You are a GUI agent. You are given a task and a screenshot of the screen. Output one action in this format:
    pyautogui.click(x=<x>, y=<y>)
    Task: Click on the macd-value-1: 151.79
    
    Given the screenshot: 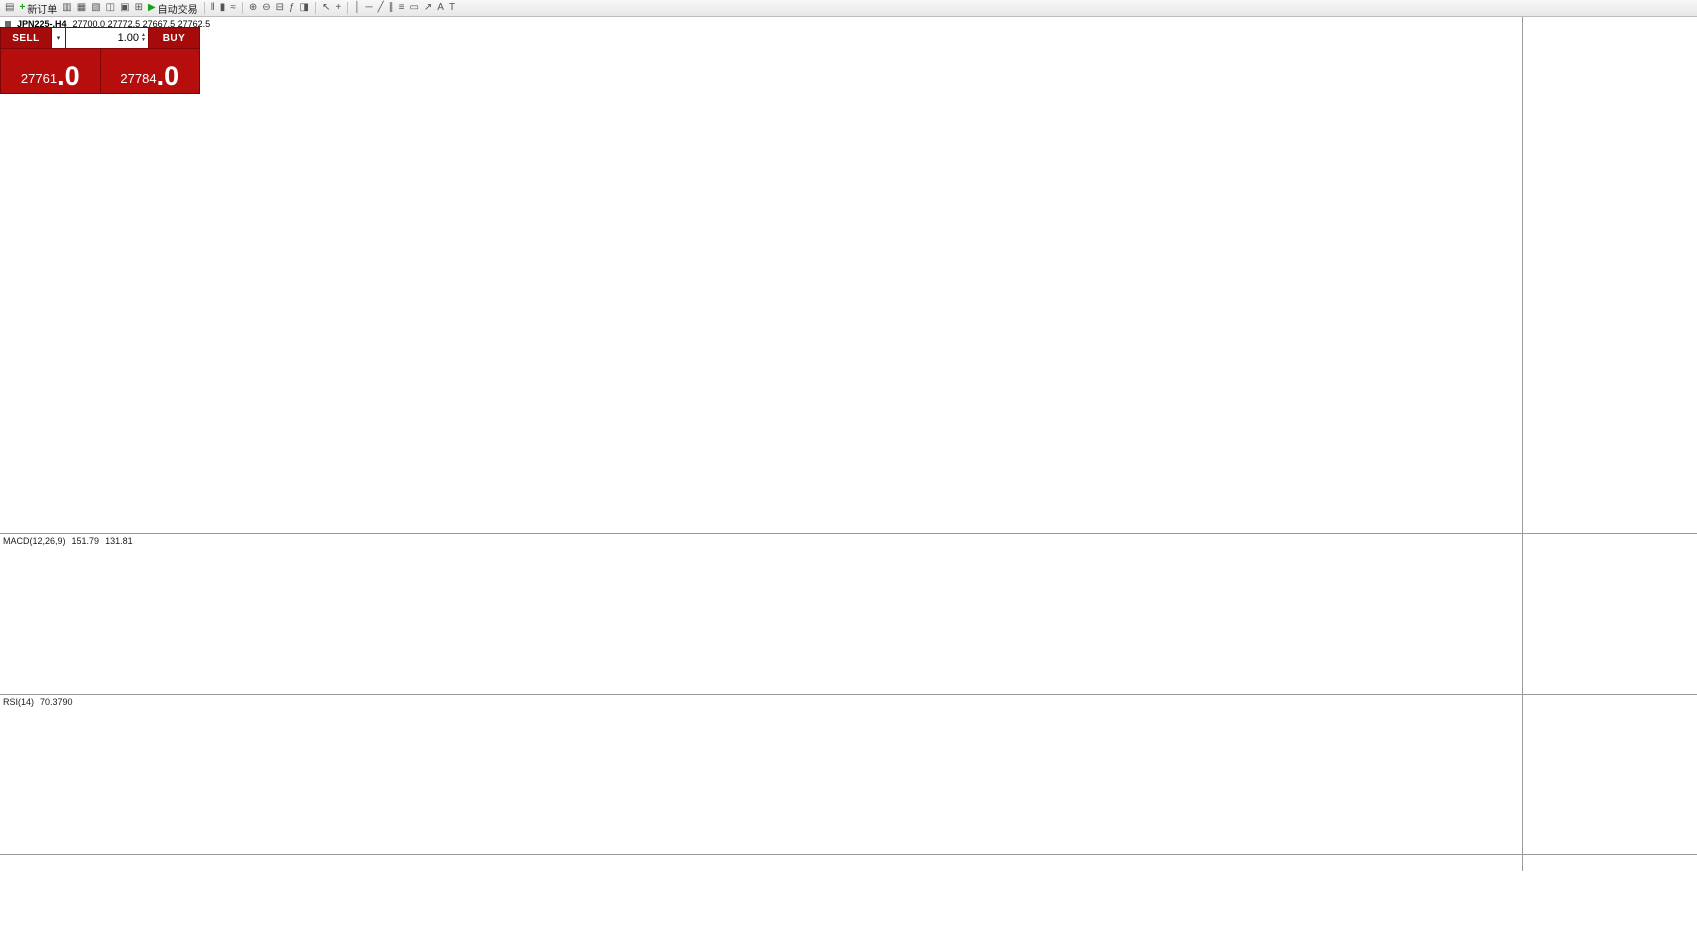 What is the action you would take?
    pyautogui.click(x=85, y=541)
    